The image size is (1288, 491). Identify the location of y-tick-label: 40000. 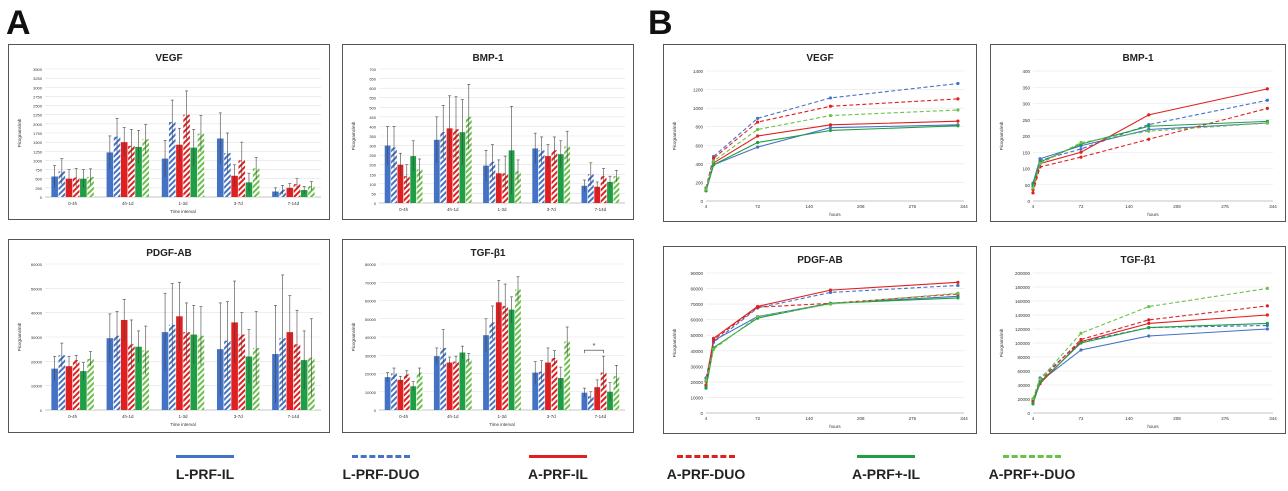
(371, 337).